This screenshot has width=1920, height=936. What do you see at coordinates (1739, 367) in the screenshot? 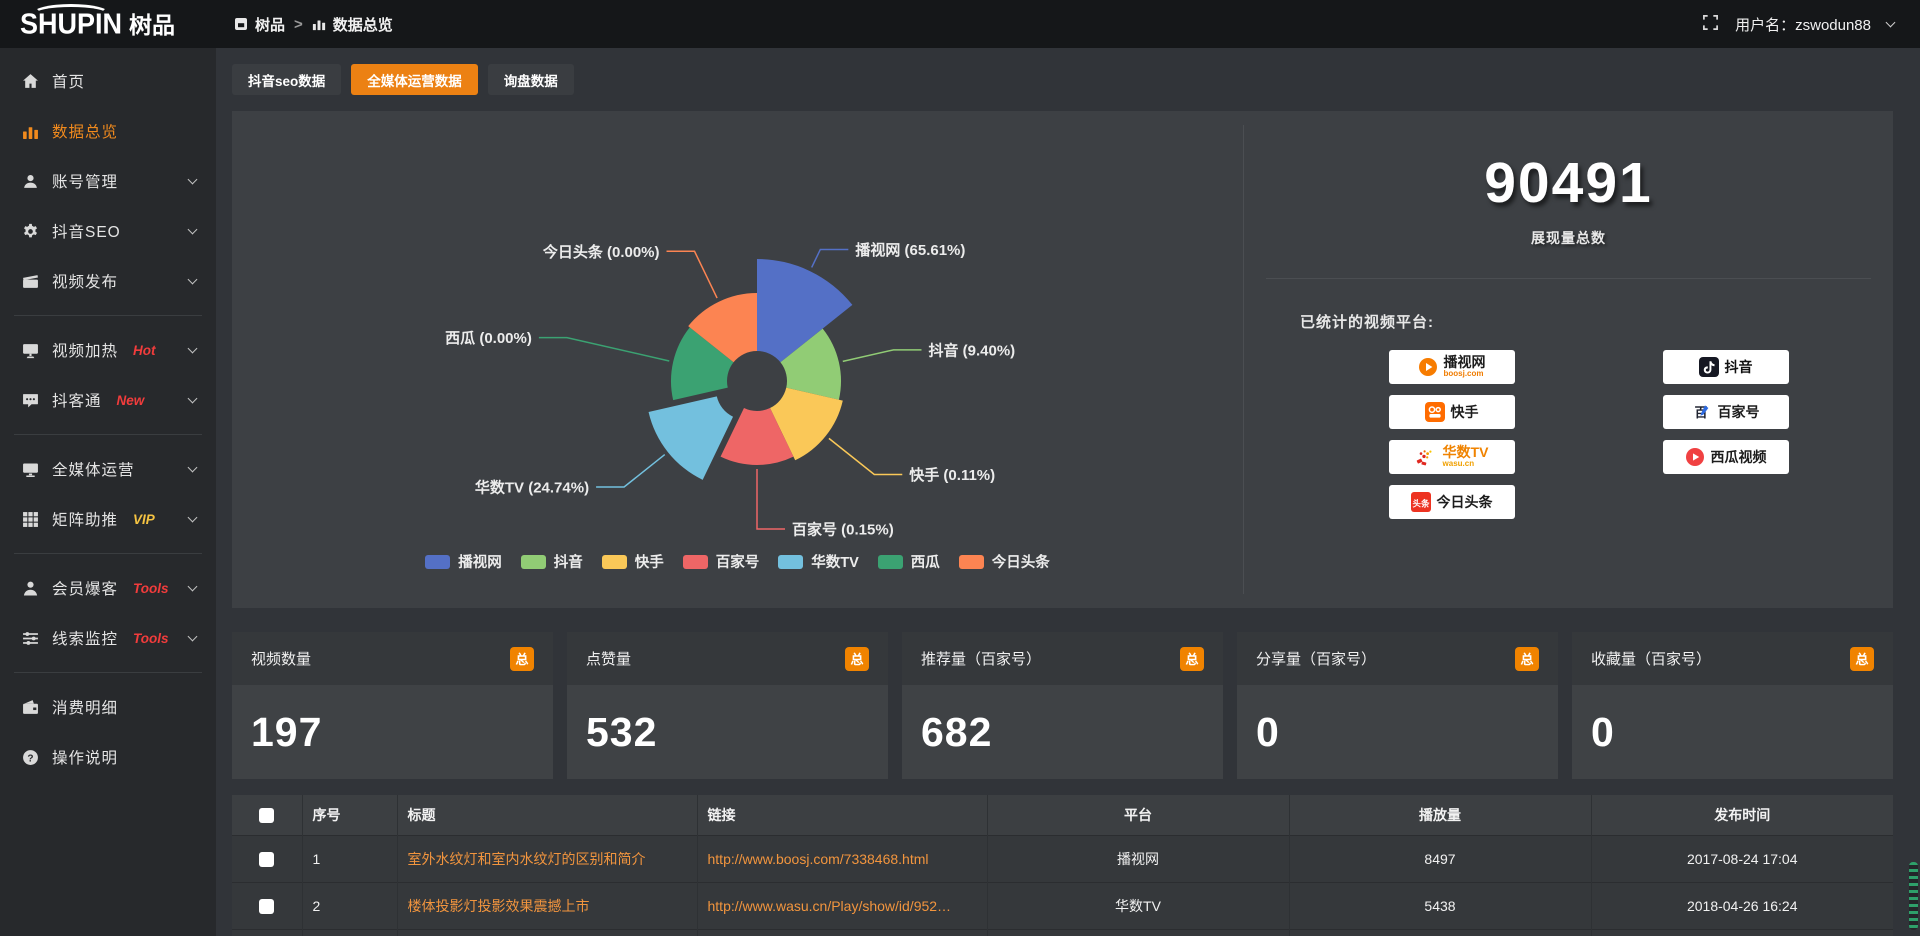
I see `platform-badge-text: 抖音` at bounding box center [1739, 367].